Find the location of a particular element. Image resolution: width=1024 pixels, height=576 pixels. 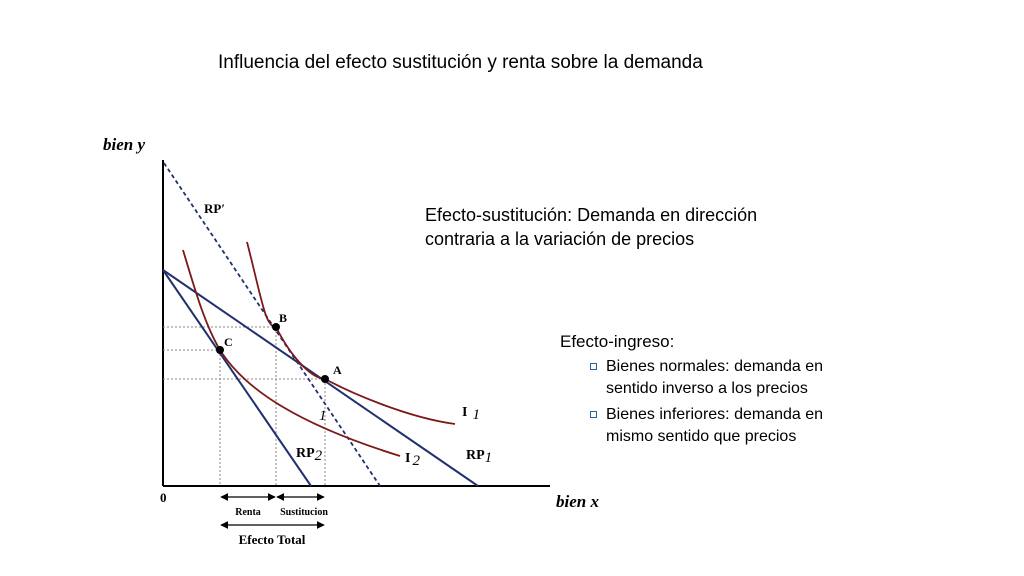

bullet-line: mismo sentido que precios is located at coordinates (701, 436).